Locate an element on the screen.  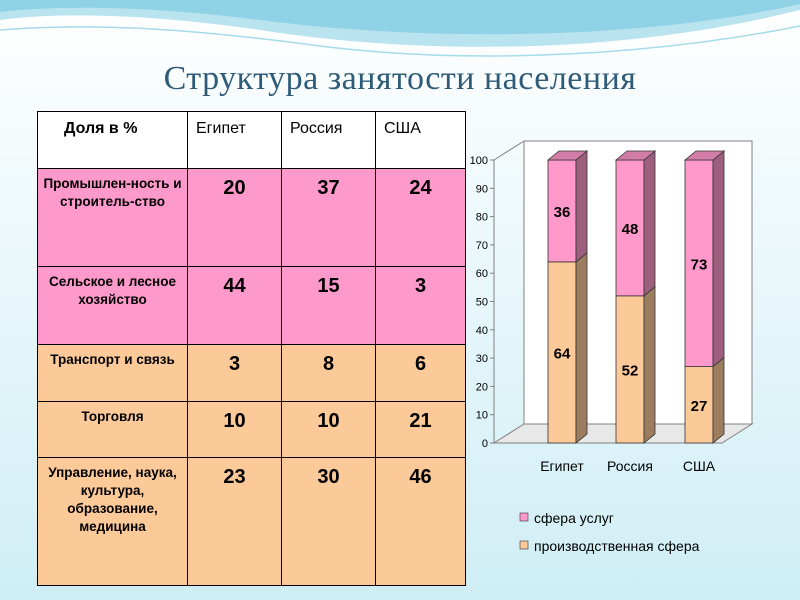
bar-data-label: 36 is located at coordinates (562, 212).